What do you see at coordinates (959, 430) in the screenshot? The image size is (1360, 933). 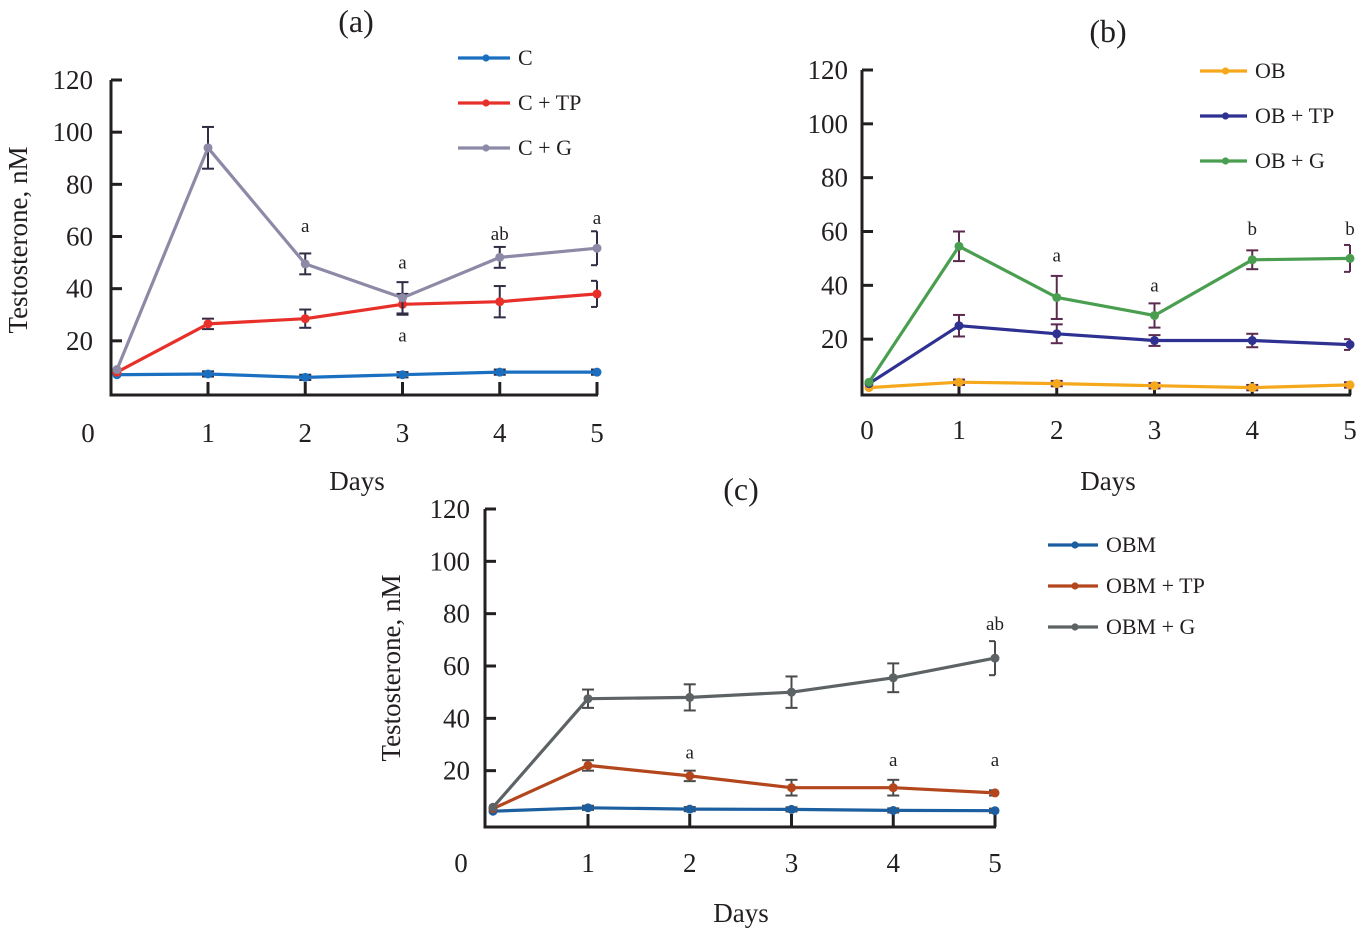 I see `x-tick-label: 1` at bounding box center [959, 430].